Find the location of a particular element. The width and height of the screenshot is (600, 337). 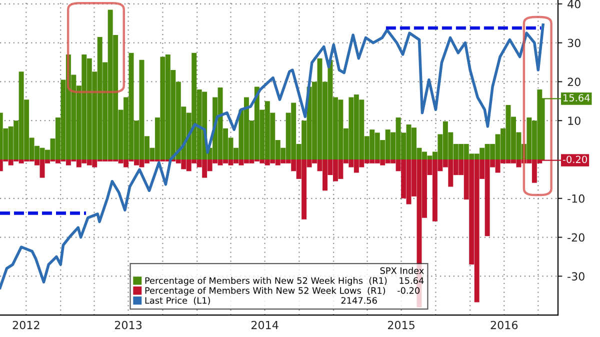

y-tick-label: 30 is located at coordinates (574, 43).